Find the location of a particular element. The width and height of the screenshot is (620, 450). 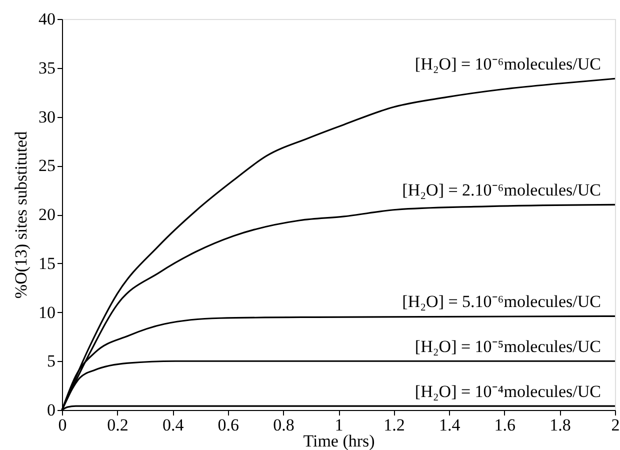

x-tick-label: 1.8 is located at coordinates (560, 425).